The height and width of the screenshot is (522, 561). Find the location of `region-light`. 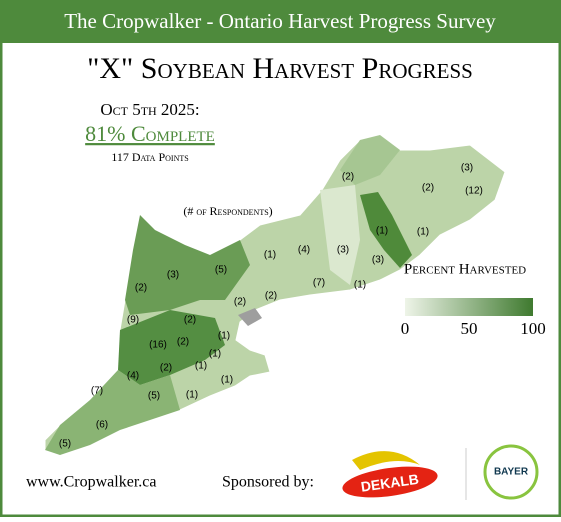

region-light is located at coordinates (340, 235).